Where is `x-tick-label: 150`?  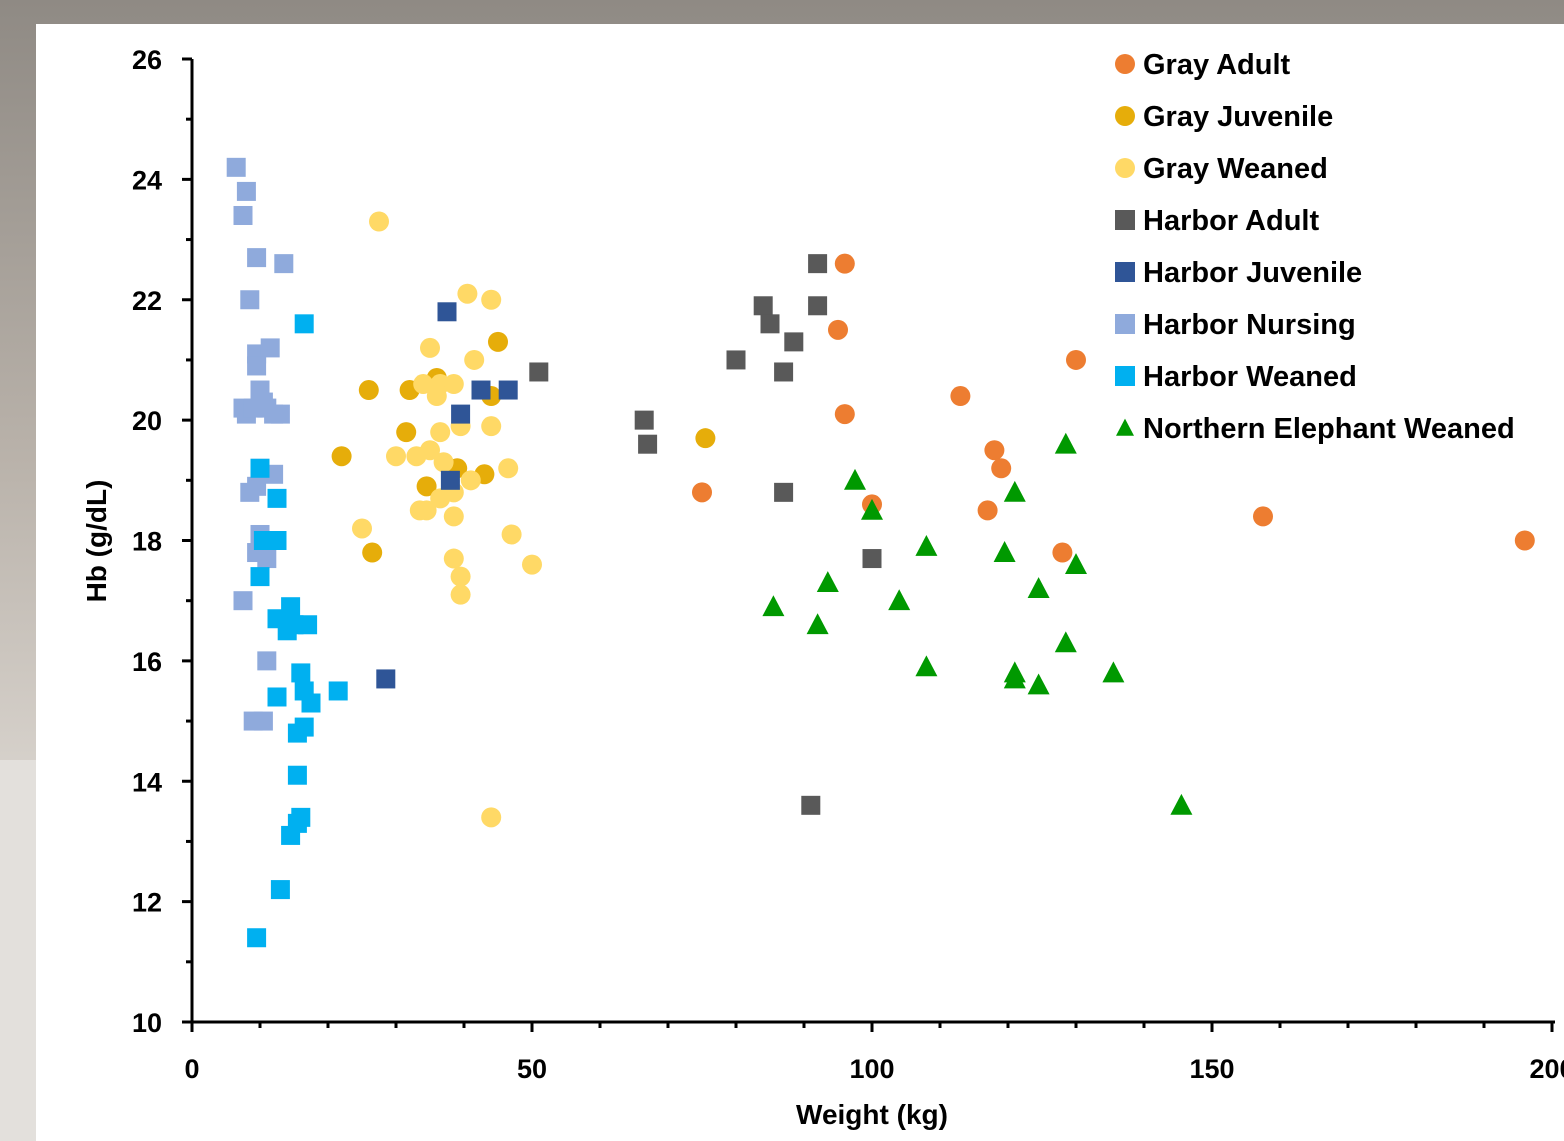 x-tick-label: 150 is located at coordinates (1211, 1069).